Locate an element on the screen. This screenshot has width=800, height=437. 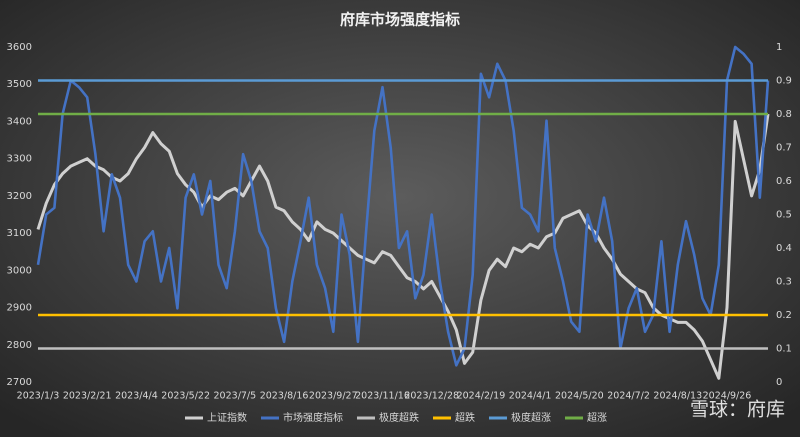
y2-tick-label: 0.7 is located at coordinates (784, 148).